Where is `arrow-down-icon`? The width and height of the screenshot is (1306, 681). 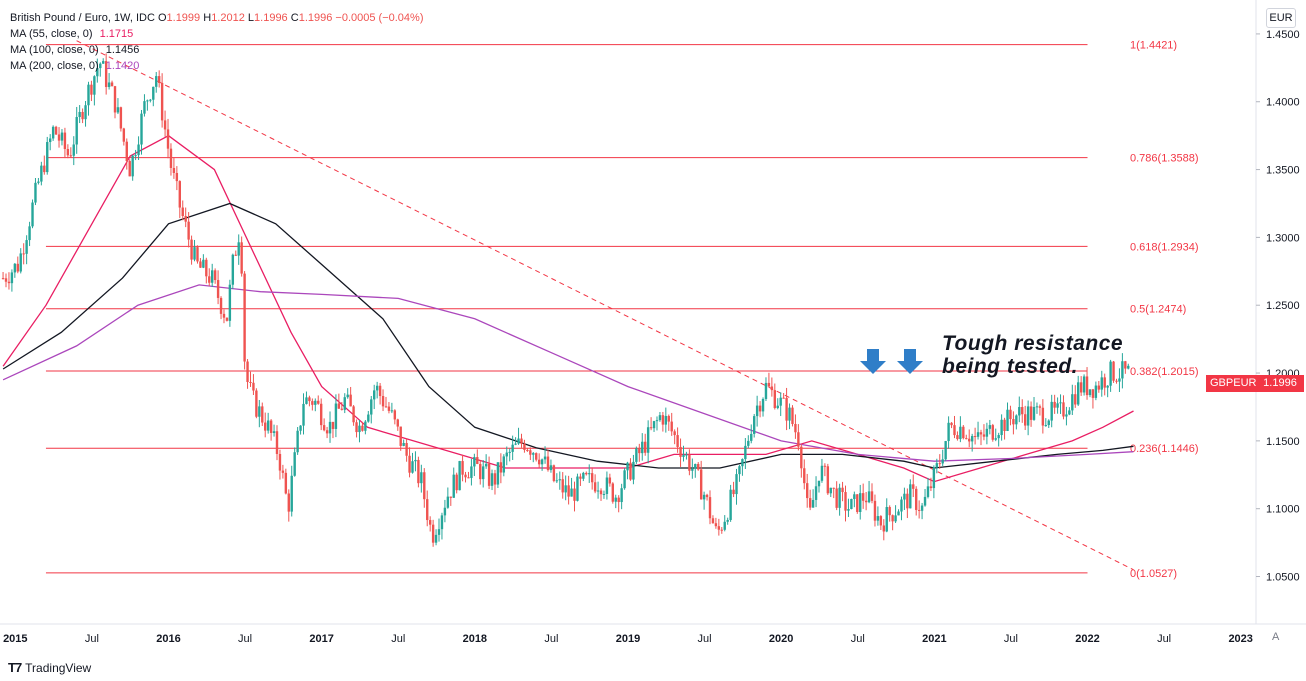 arrow-down-icon is located at coordinates (873, 361).